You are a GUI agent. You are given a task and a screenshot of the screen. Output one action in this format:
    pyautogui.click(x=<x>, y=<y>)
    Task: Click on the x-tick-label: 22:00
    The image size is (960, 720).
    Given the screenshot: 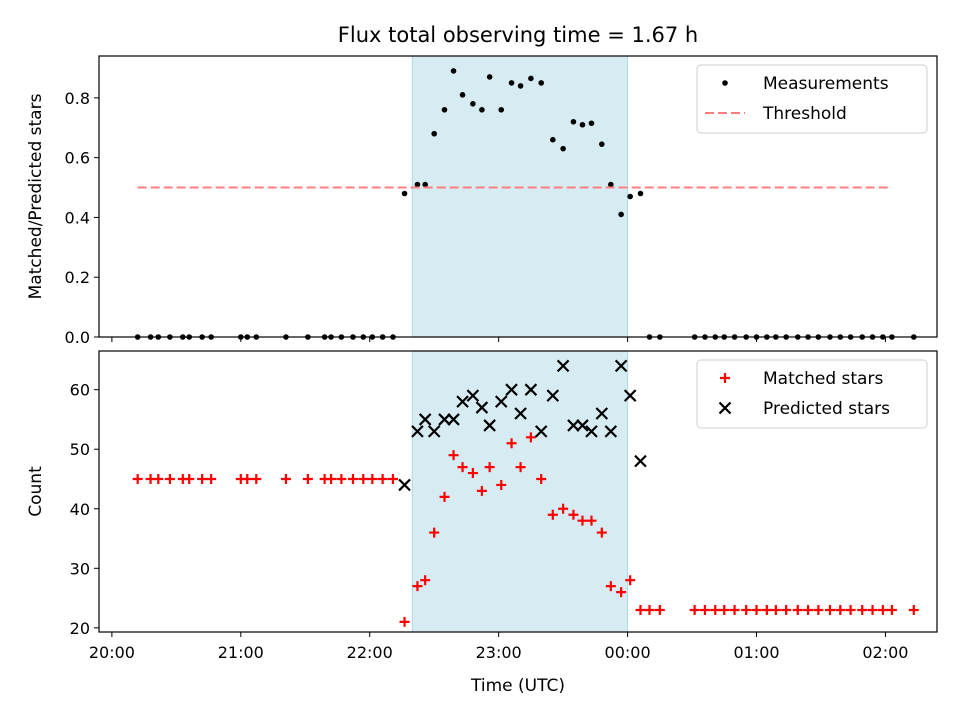 What is the action you would take?
    pyautogui.click(x=370, y=652)
    